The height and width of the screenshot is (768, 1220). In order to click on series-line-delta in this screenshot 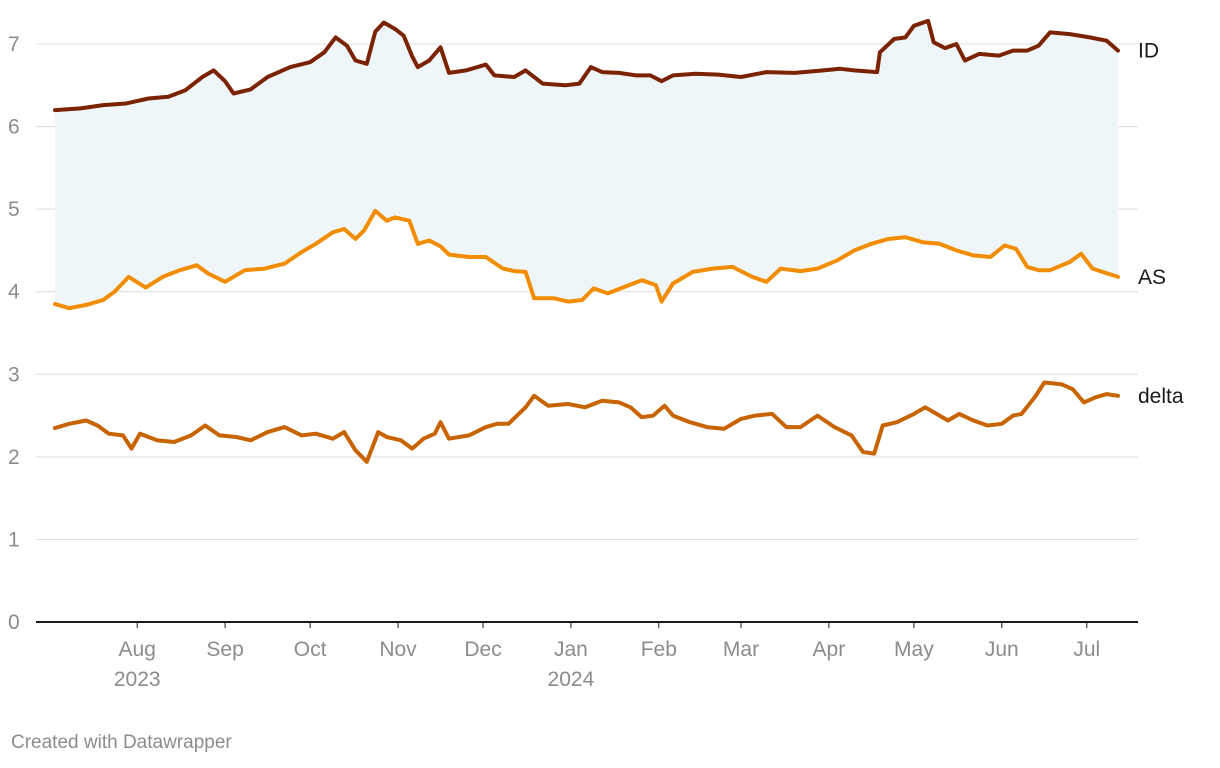, I will do `click(586, 422)`.